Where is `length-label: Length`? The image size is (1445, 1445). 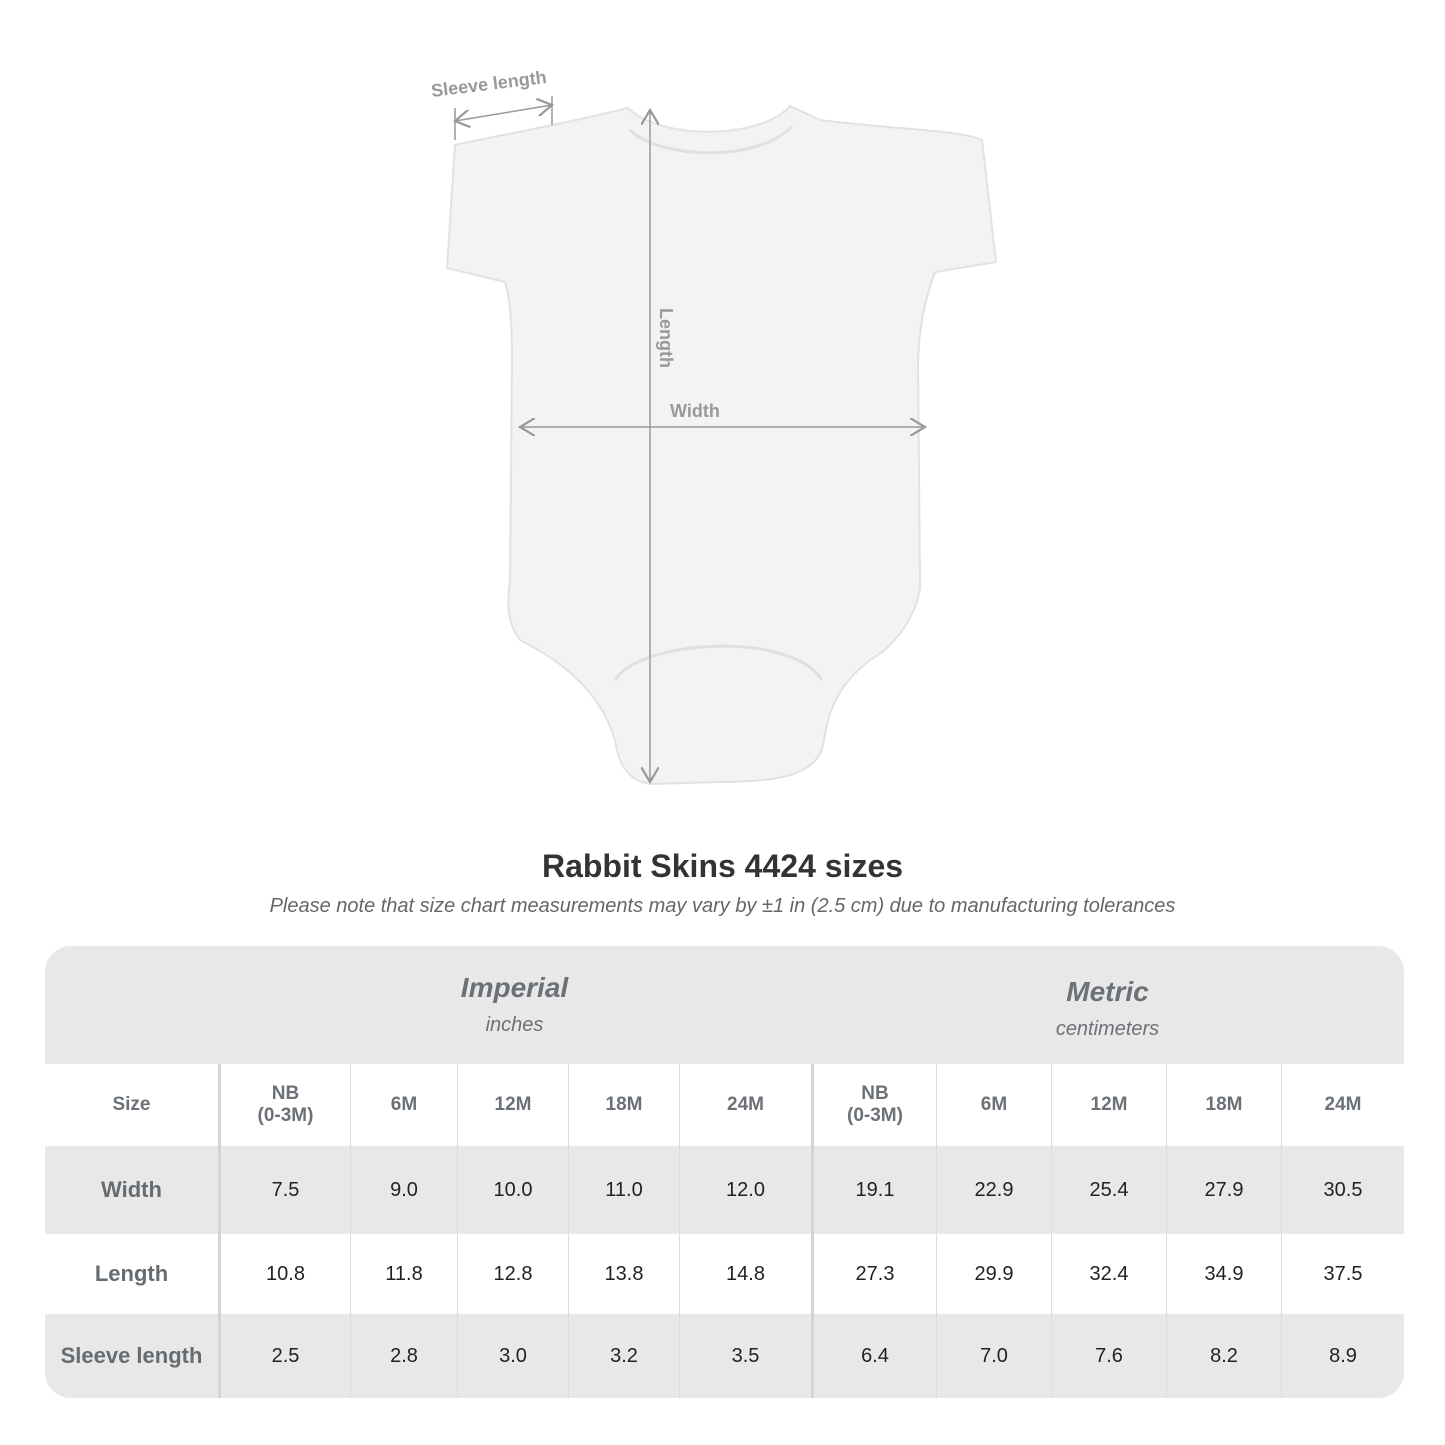 length-label: Length is located at coordinates (666, 338).